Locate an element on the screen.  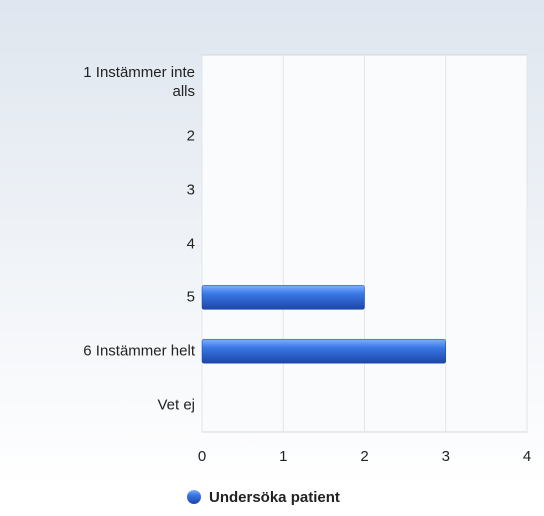
y-tick-label: 5 is located at coordinates (190, 297).